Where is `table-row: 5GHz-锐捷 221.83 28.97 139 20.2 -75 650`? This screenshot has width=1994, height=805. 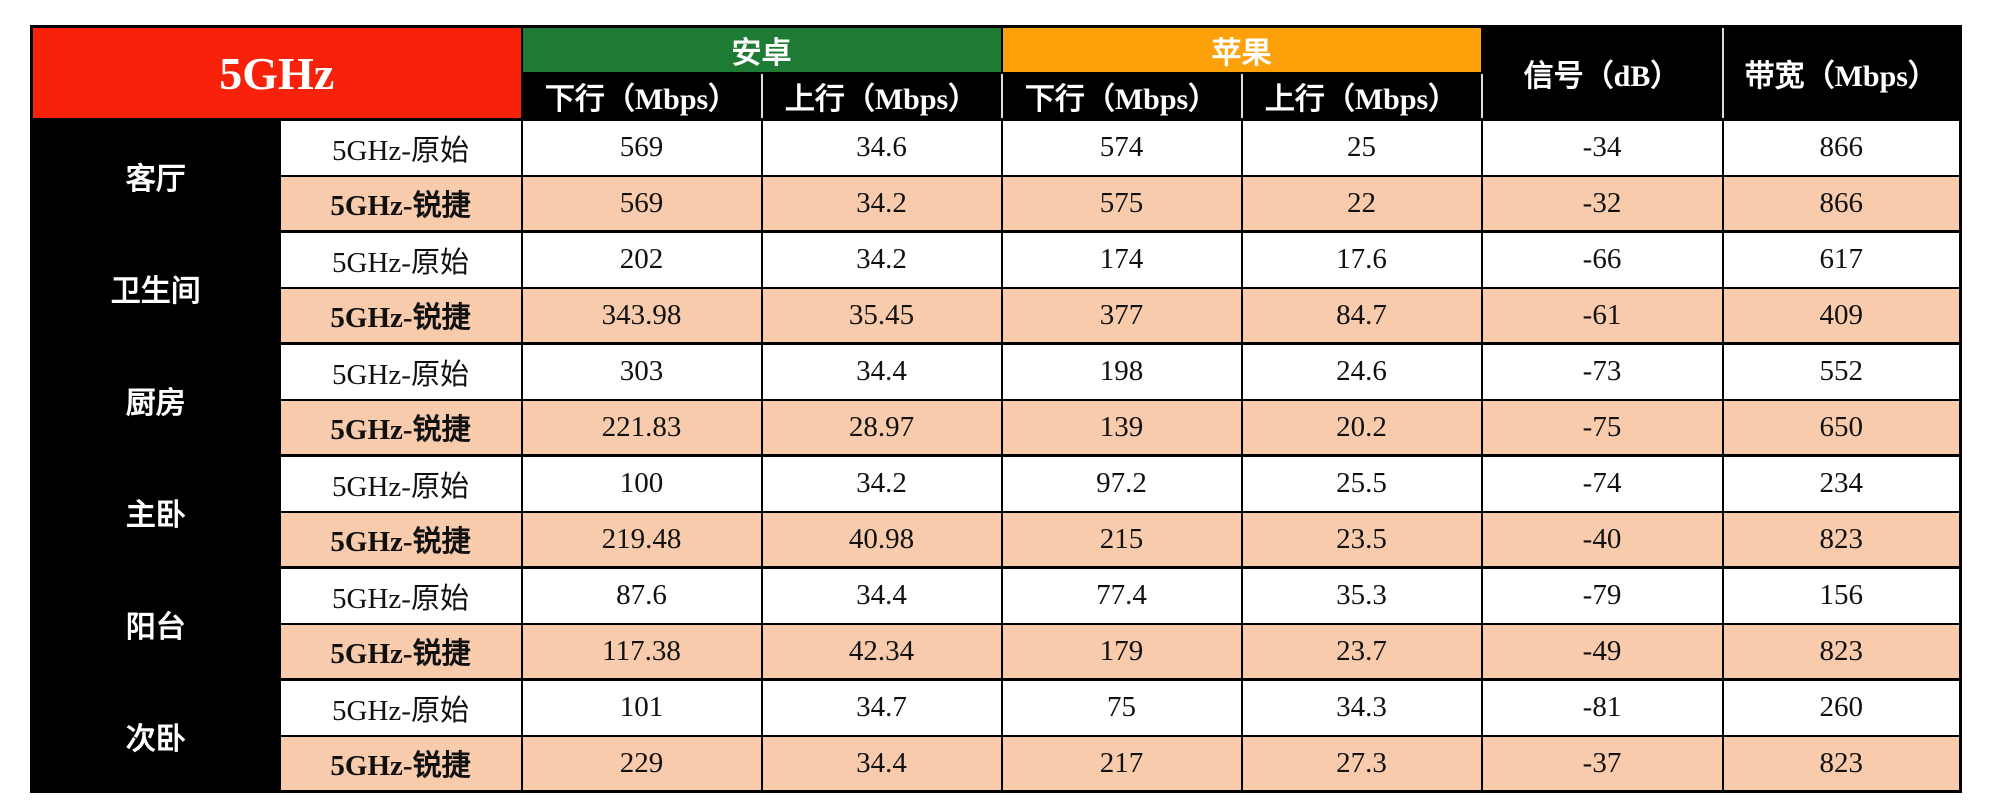
table-row: 5GHz-锐捷 221.83 28.97 139 20.2 -75 650 is located at coordinates (997, 427).